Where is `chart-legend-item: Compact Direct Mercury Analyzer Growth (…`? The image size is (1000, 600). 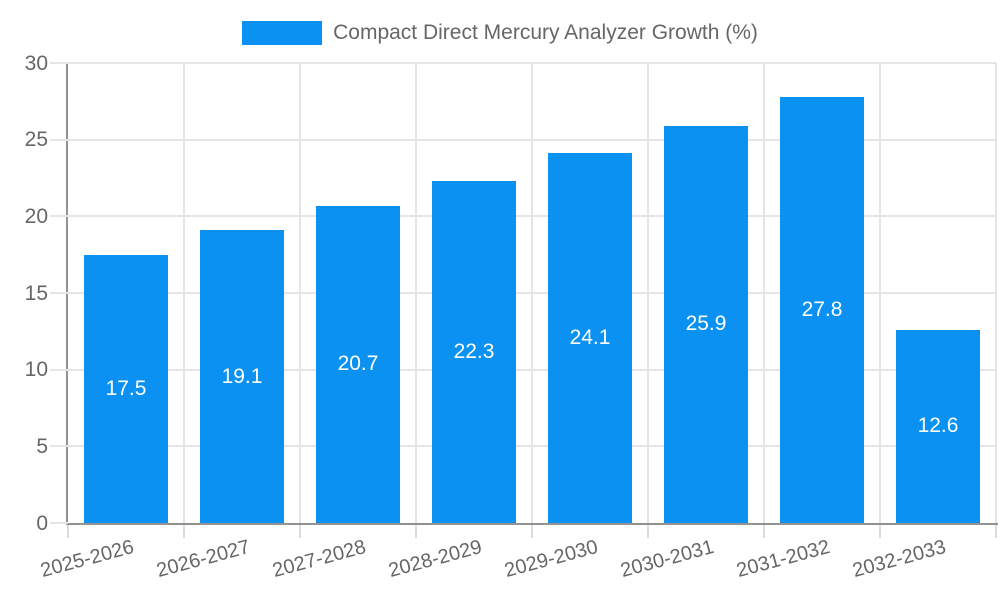 chart-legend-item: Compact Direct Mercury Analyzer Growth (… is located at coordinates (500, 33).